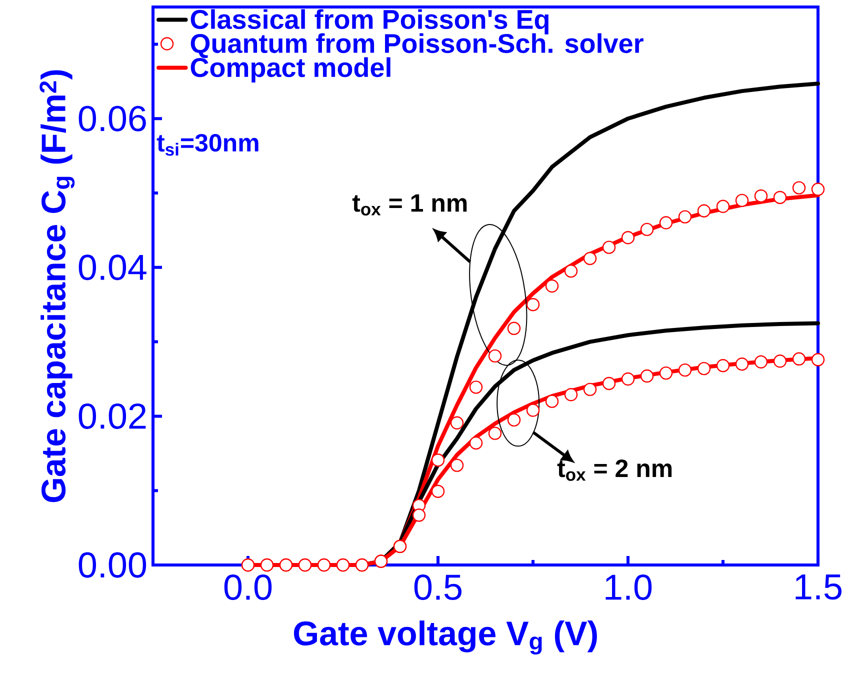 The width and height of the screenshot is (862, 681). What do you see at coordinates (409, 205) in the screenshot?
I see `annotation: t$_{ox}$ = 1 nm` at bounding box center [409, 205].